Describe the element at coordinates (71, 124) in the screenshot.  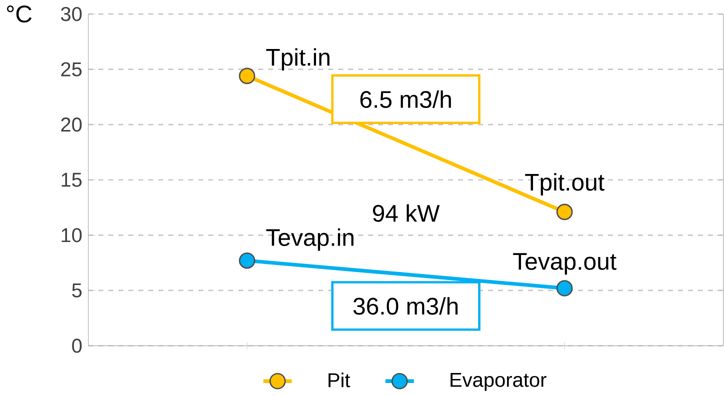
I see `y-tick-label: 20` at that location.